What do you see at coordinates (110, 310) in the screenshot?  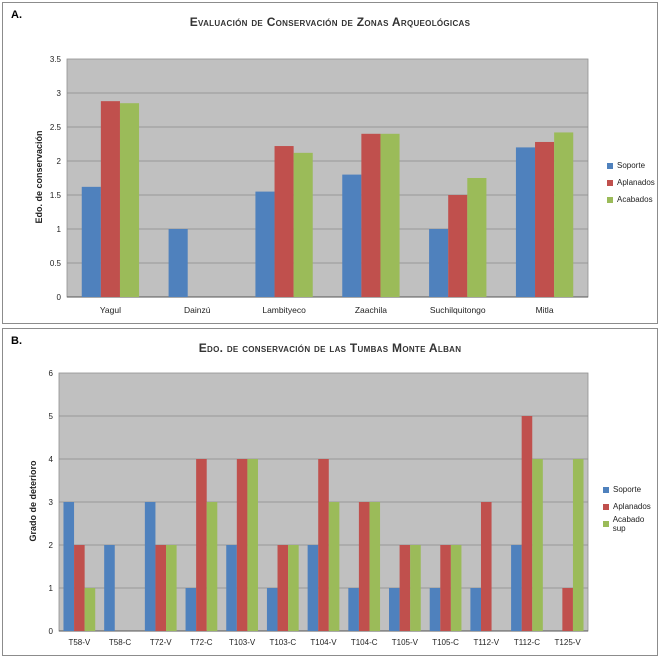 I see `x-tick-label: Yagul` at bounding box center [110, 310].